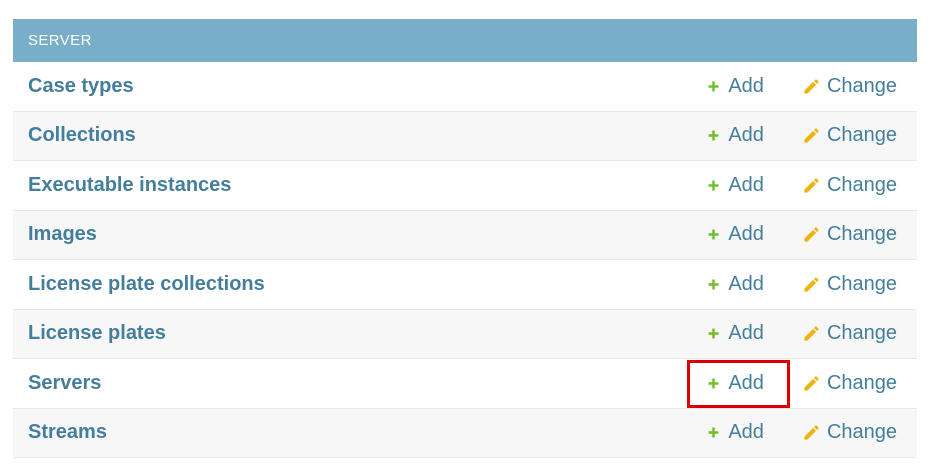 Image resolution: width=932 pixels, height=475 pixels. What do you see at coordinates (65, 382) in the screenshot?
I see `model-link: Servers` at bounding box center [65, 382].